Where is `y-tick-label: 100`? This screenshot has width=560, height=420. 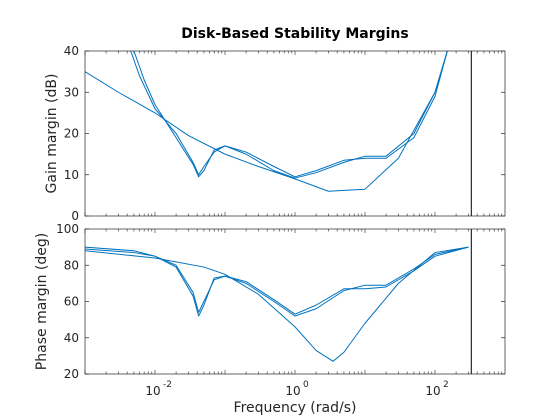 y-tick-label: 100 is located at coordinates (67, 229).